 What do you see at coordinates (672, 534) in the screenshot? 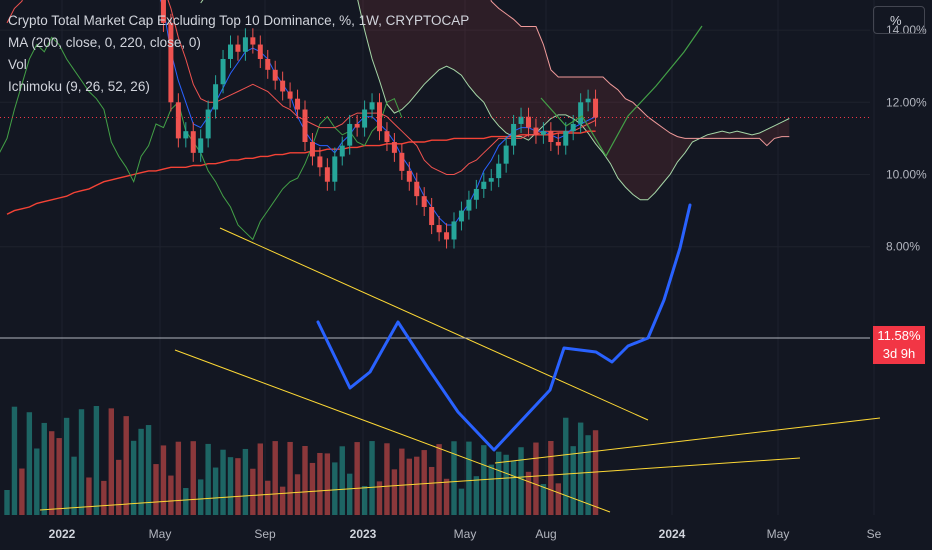
I see `x-tick-label: 2024` at bounding box center [672, 534].